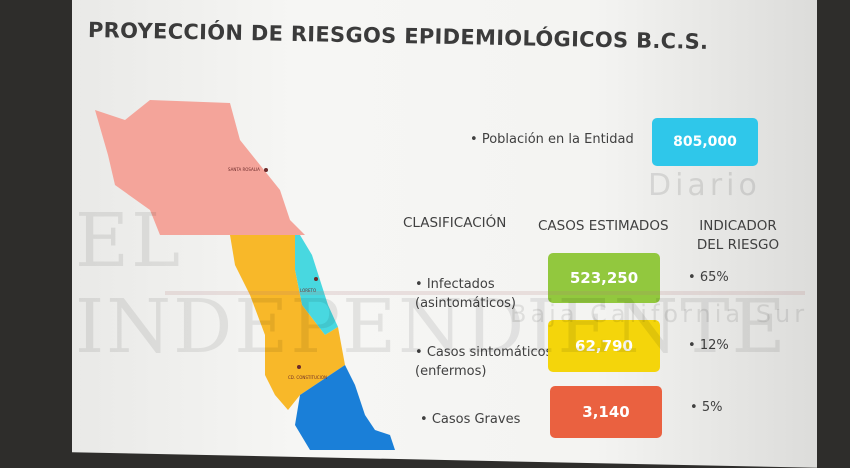  I want to click on infectados-risk: • 65%, so click(708, 277).